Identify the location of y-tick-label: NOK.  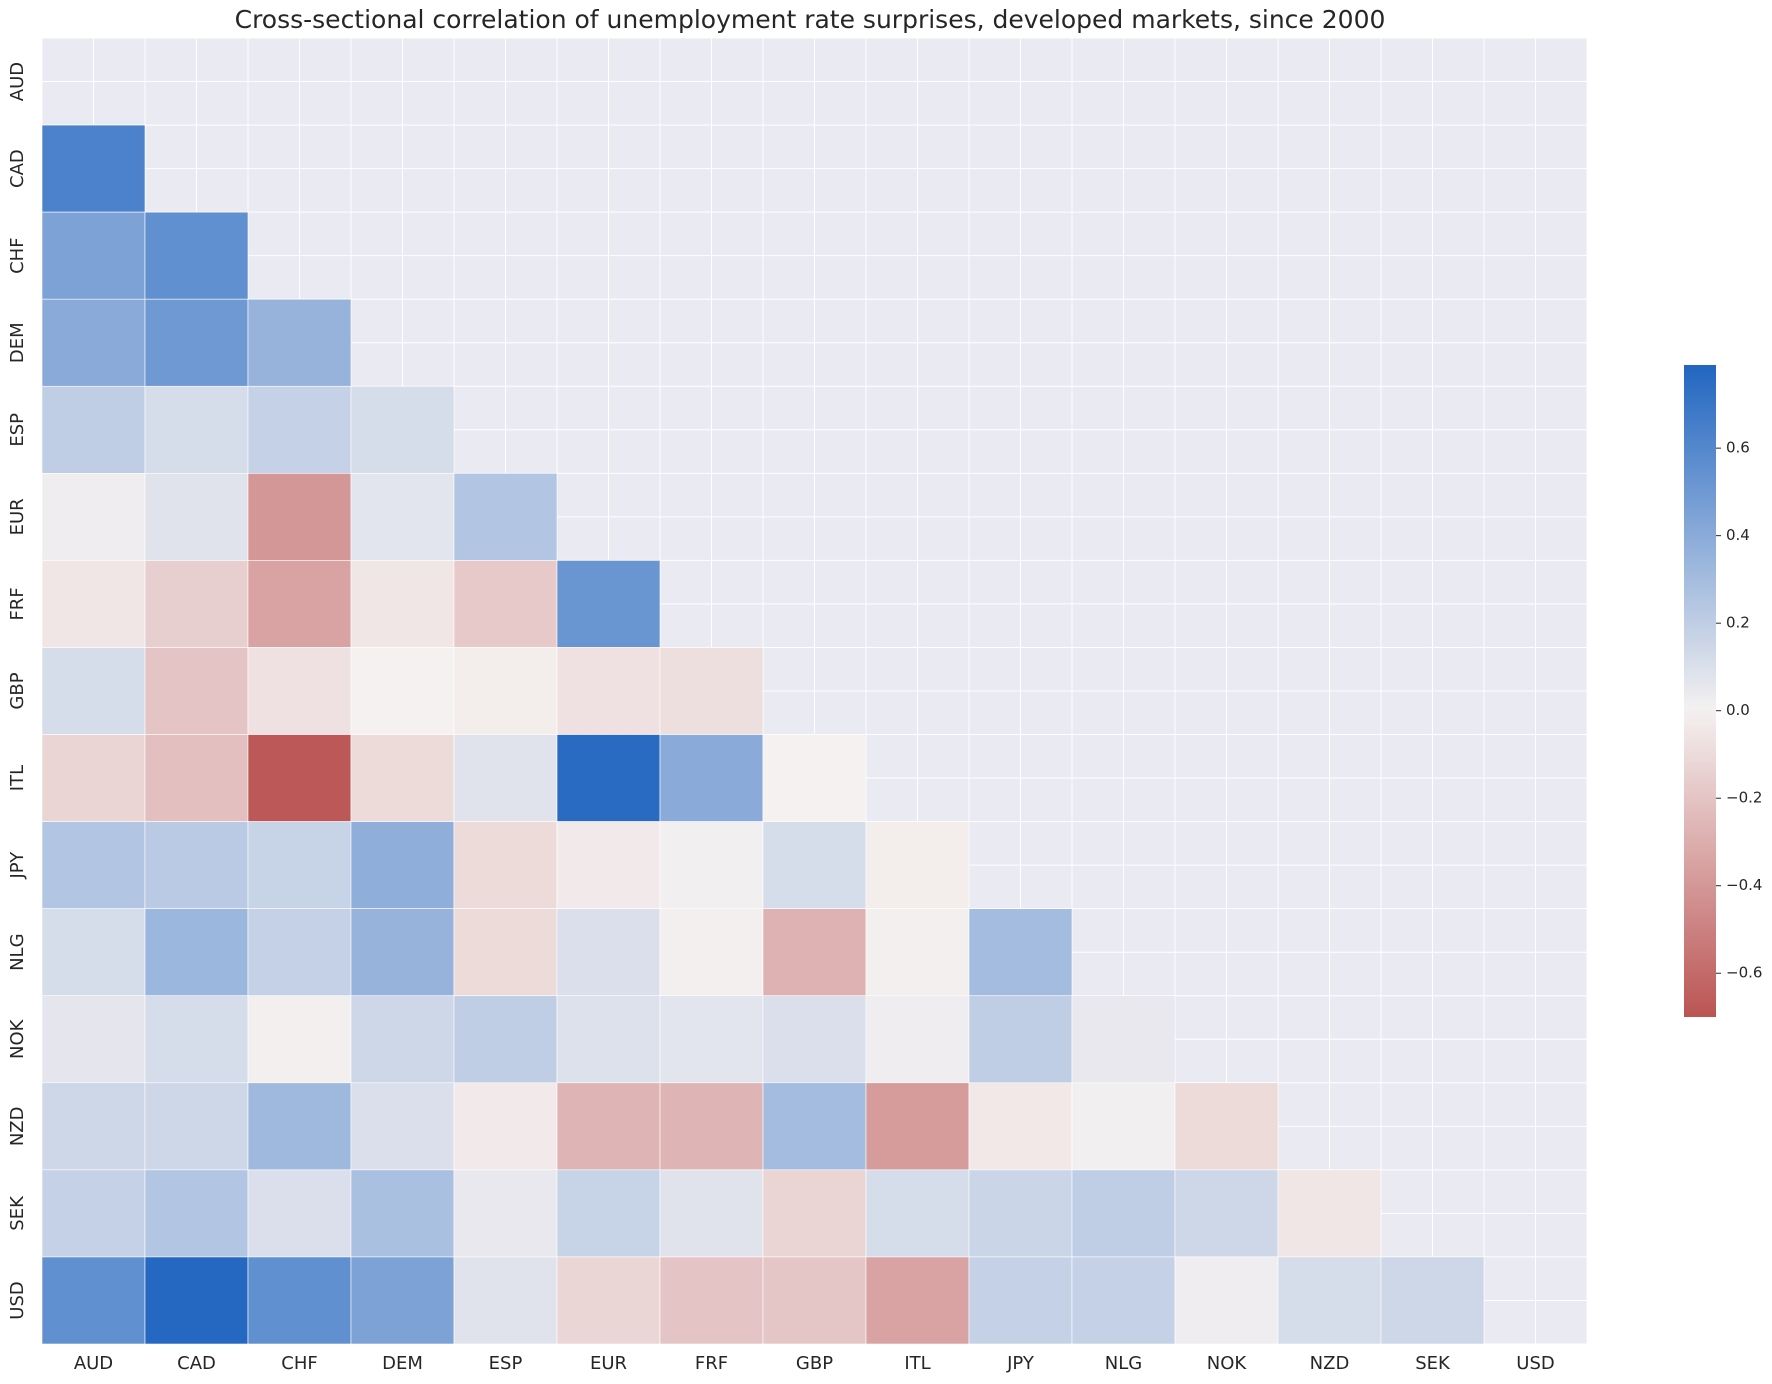
(17, 1038).